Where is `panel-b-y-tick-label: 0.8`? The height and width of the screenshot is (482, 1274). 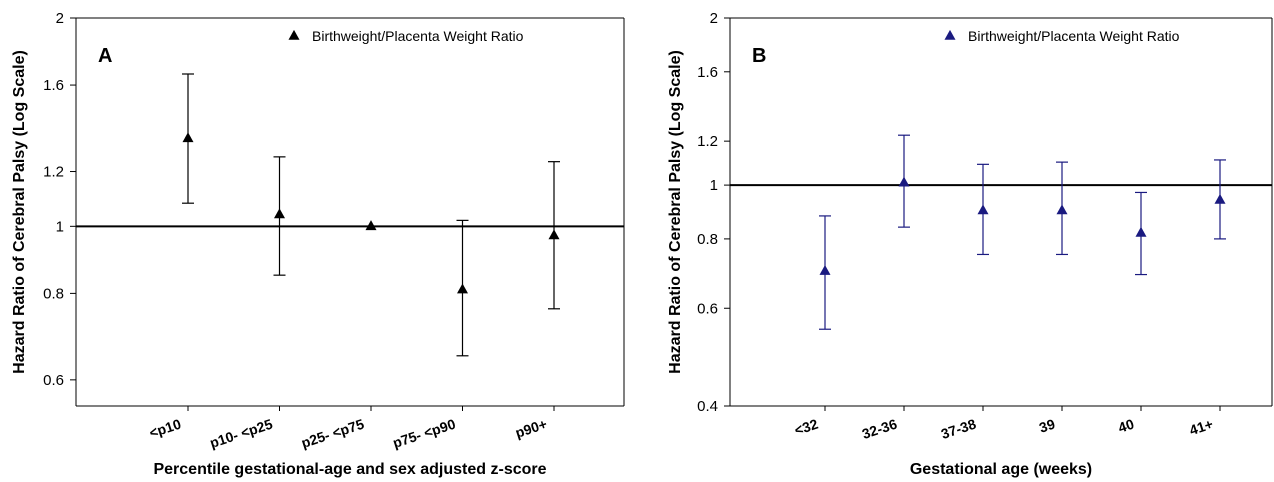 panel-b-y-tick-label: 0.8 is located at coordinates (707, 239).